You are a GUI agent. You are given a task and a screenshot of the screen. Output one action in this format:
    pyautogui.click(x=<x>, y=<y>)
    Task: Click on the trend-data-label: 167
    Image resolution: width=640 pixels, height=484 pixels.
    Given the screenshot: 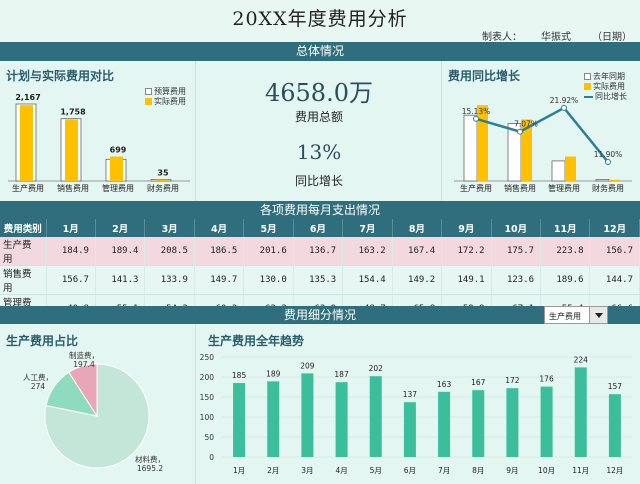 What is the action you would take?
    pyautogui.click(x=478, y=382)
    